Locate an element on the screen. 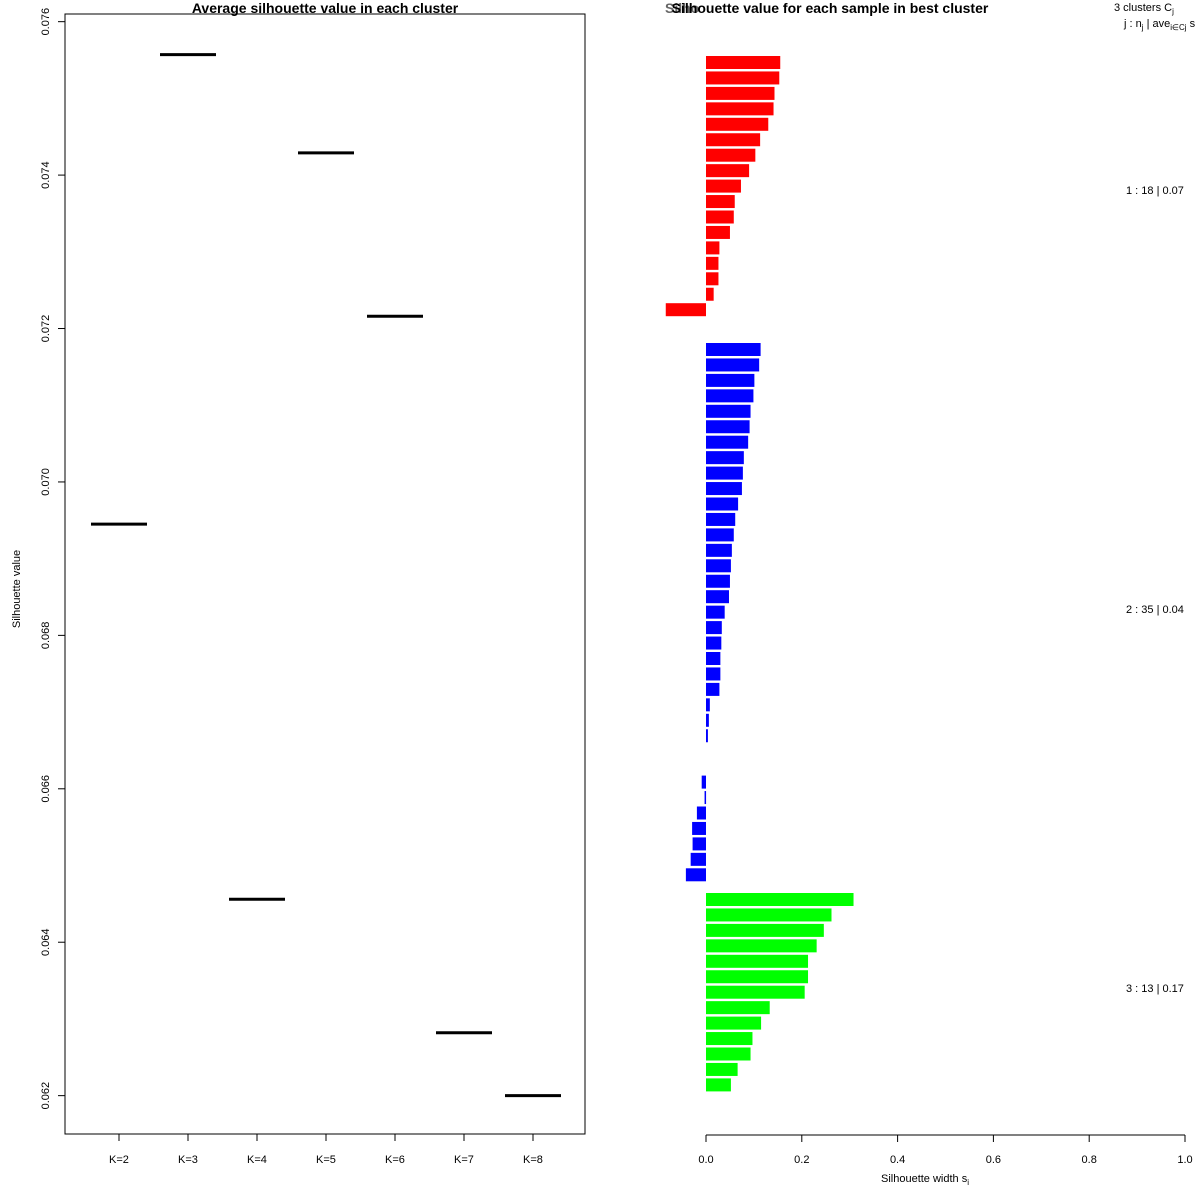 The image size is (1200, 1200). right-x-tick-label: 0.8 is located at coordinates (1089, 1160).